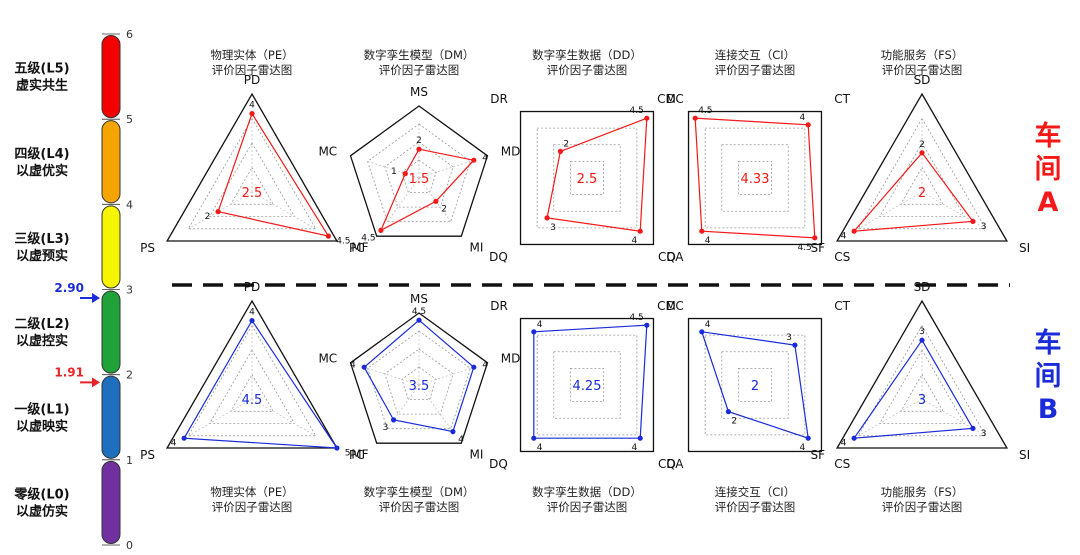 The image size is (1080, 555). Describe the element at coordinates (69, 288) in the screenshot. I see `score-marker-label: 2.90` at that location.